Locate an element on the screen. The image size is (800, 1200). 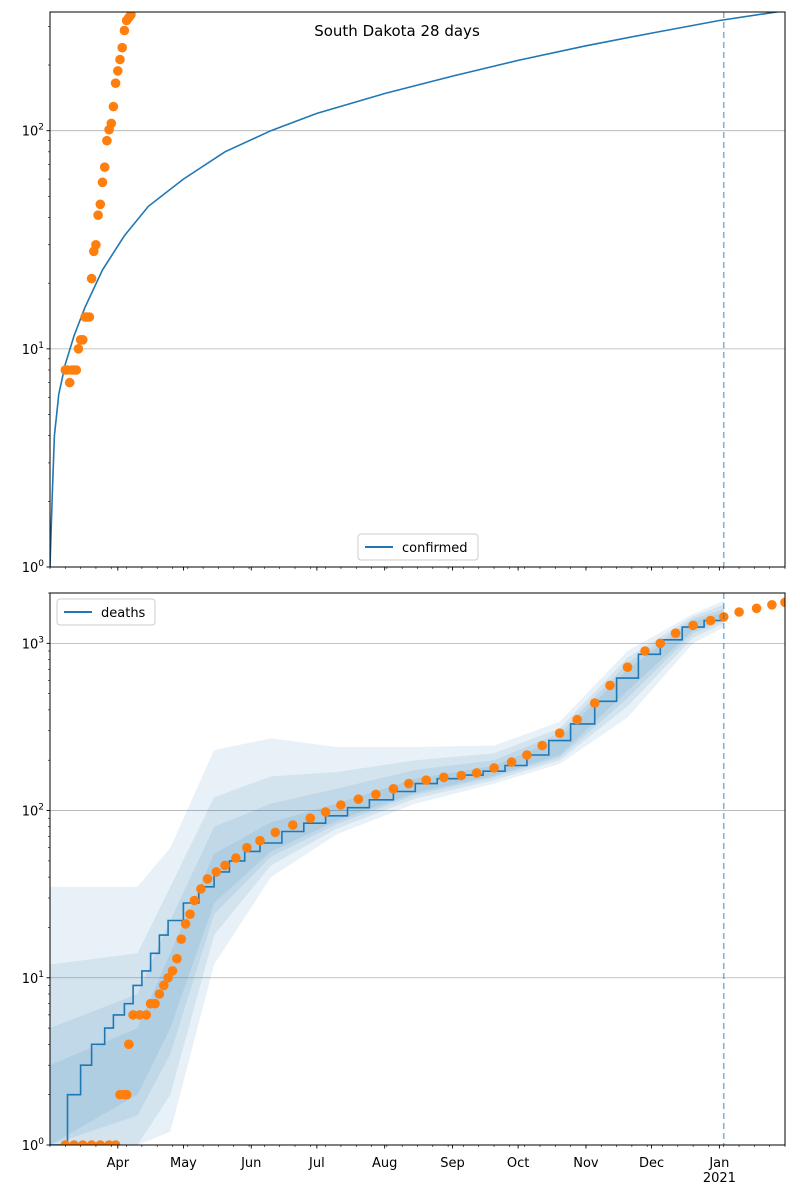
confirmed-points is located at coordinates (98, 200).